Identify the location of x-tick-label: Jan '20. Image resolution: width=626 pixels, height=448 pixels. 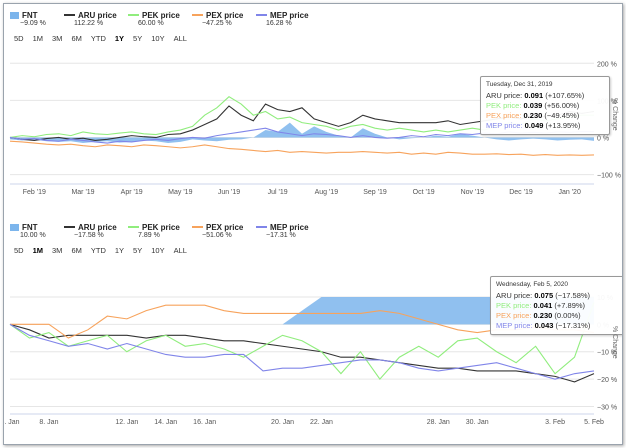
(569, 192).